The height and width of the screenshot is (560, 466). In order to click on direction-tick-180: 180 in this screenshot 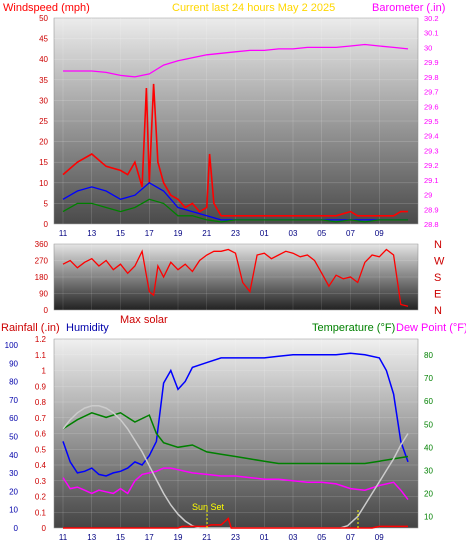, I will do `click(42, 277)`.